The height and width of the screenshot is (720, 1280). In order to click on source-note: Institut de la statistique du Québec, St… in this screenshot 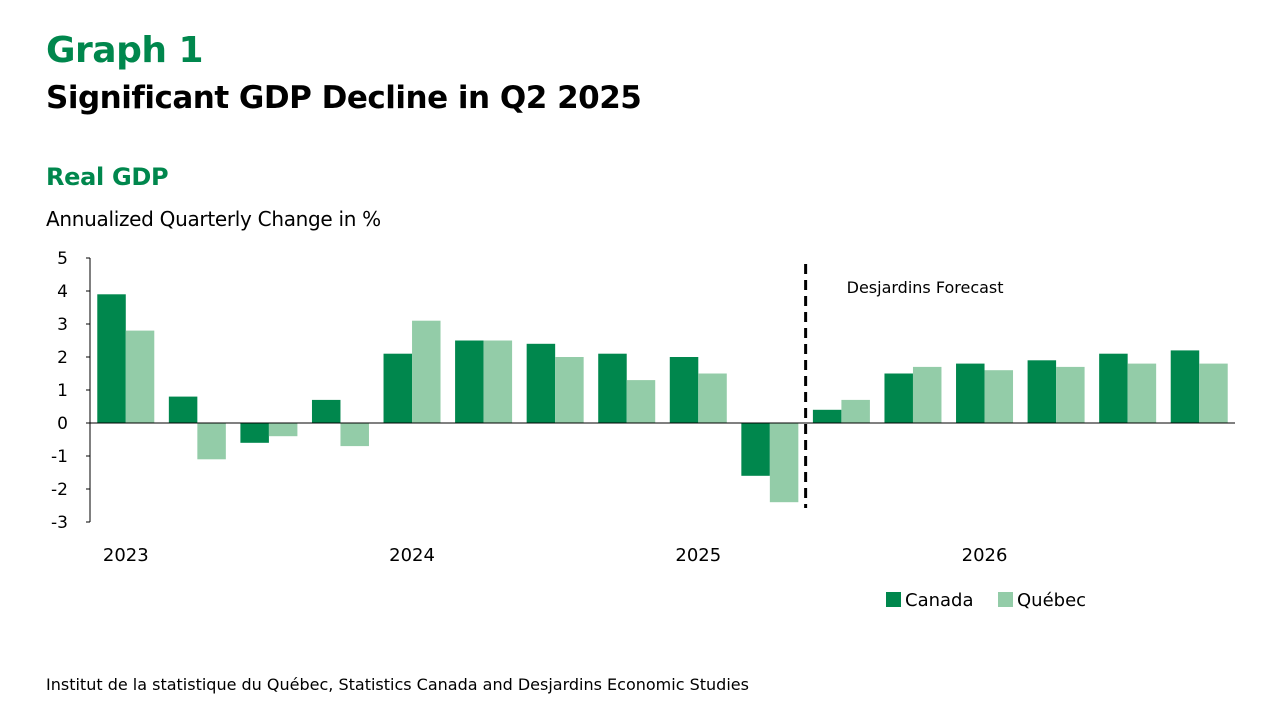, I will do `click(397, 684)`.